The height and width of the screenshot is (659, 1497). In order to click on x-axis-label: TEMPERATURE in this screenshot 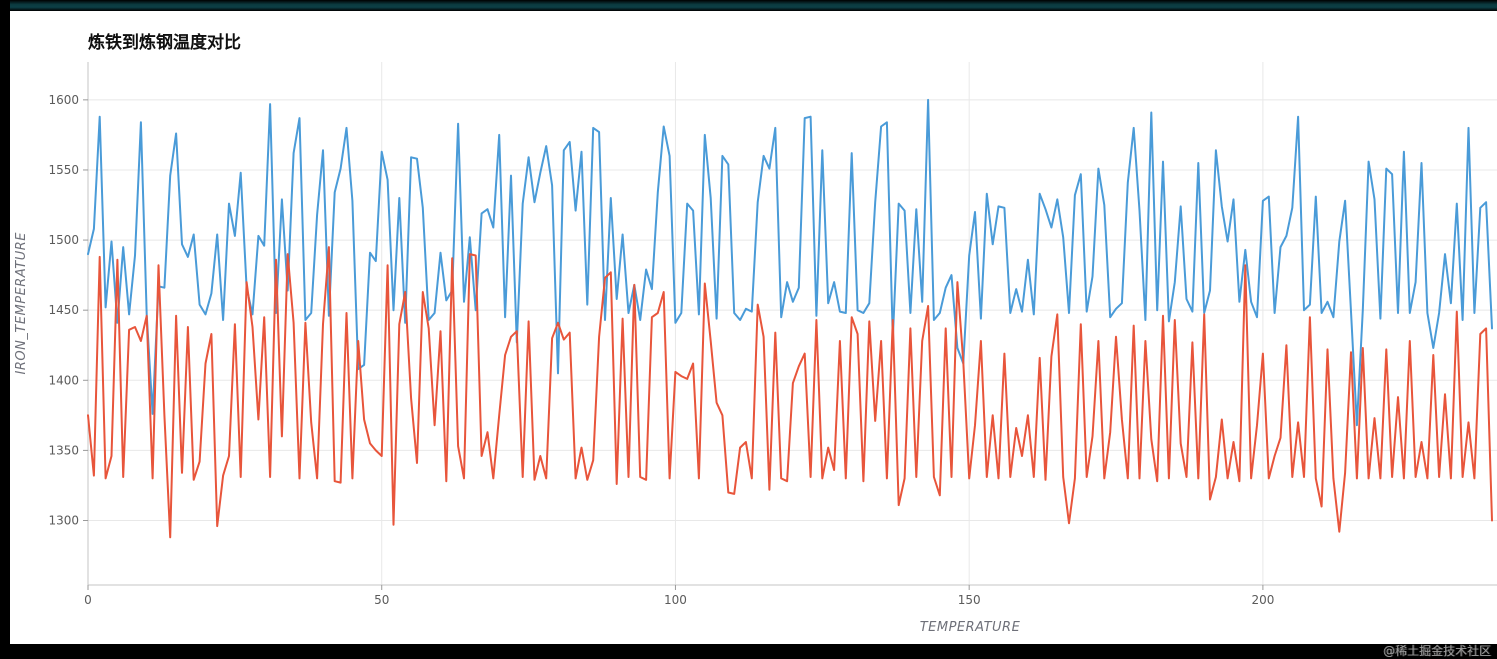, I will do `click(970, 627)`.